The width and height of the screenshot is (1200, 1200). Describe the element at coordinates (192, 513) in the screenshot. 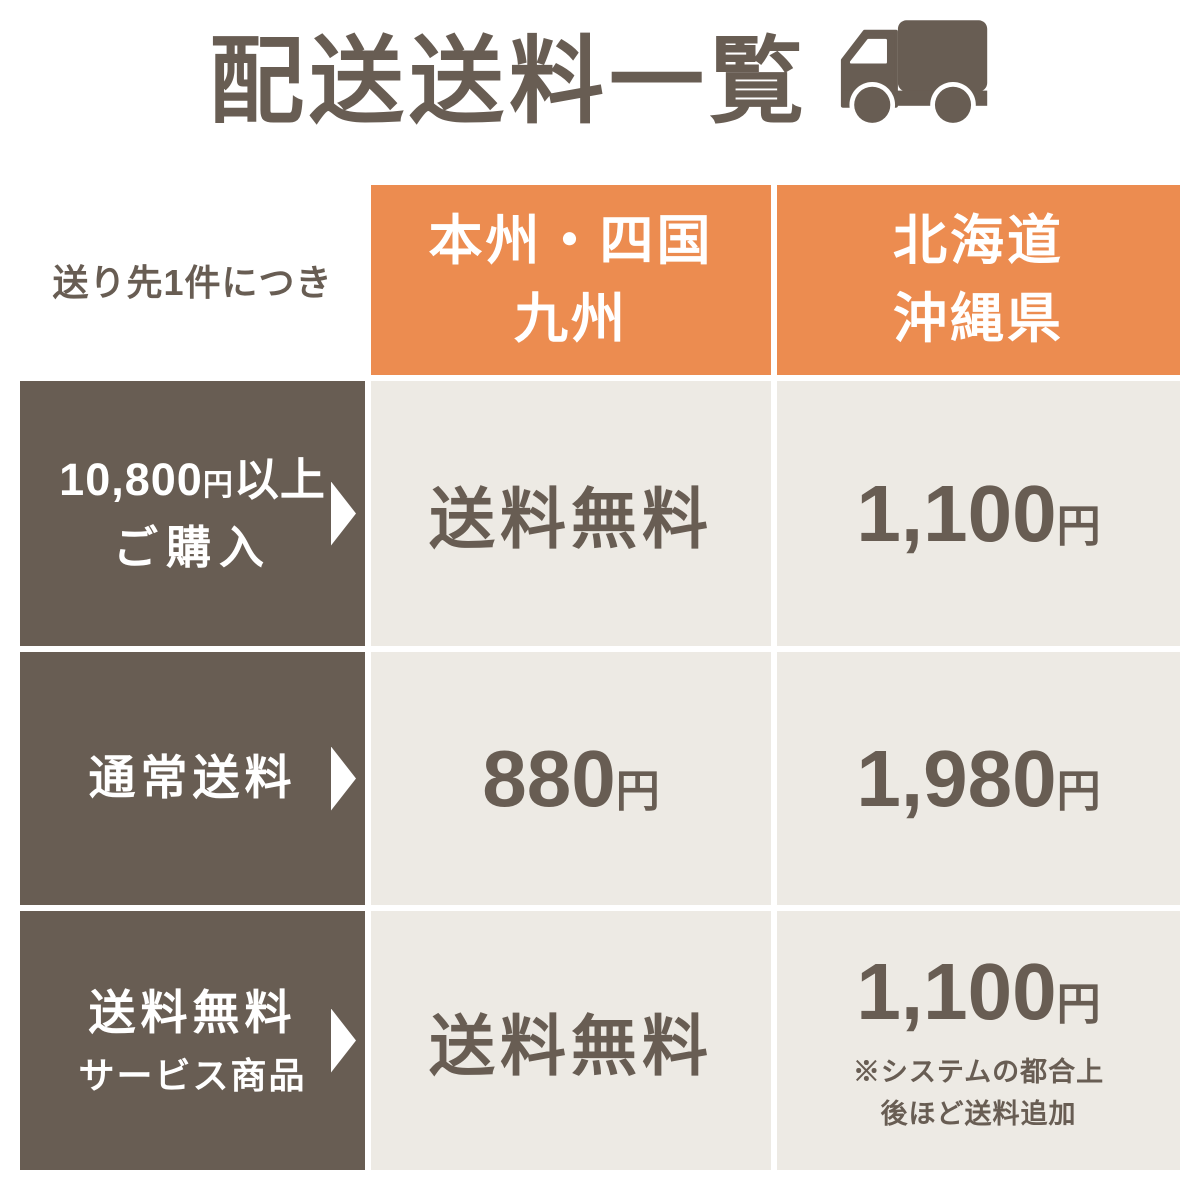

I see `row-label-over-10800: 10,800円以上 ご購入` at that location.